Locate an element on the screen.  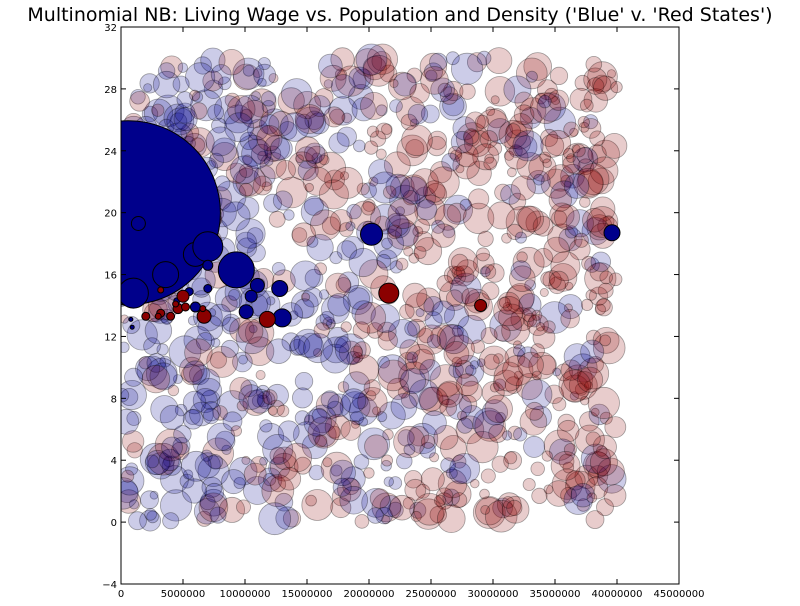
y-tick-label: 24 is located at coordinates (110, 152).